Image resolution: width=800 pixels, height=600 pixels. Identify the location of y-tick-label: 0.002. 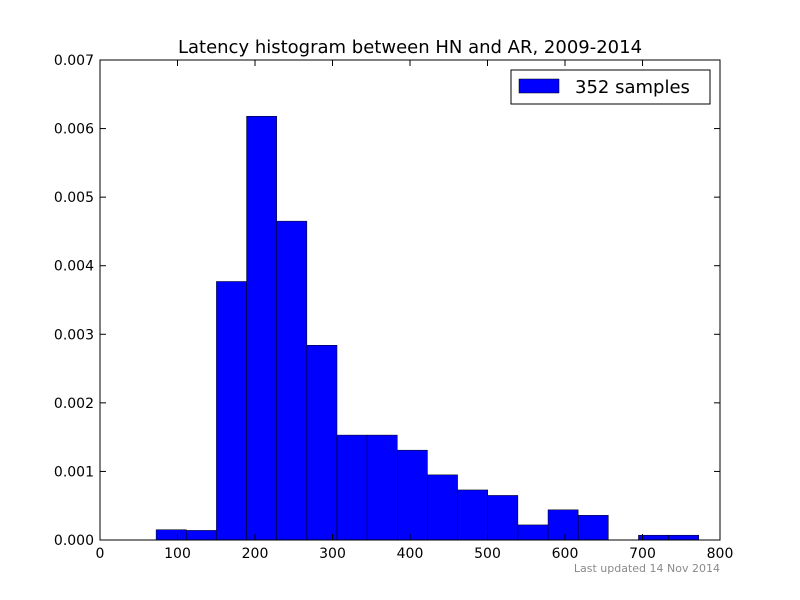
(74, 404).